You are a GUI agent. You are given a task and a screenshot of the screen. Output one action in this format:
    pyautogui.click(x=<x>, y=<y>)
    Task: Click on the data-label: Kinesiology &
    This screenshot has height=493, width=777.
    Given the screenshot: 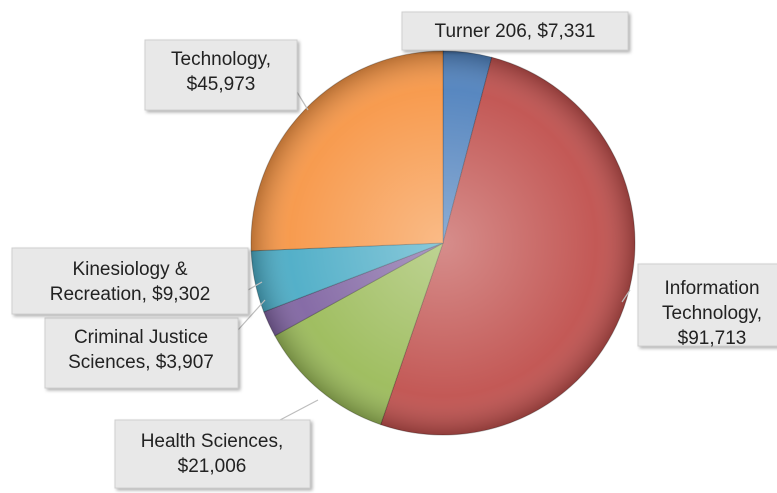 What is the action you would take?
    pyautogui.click(x=129, y=269)
    